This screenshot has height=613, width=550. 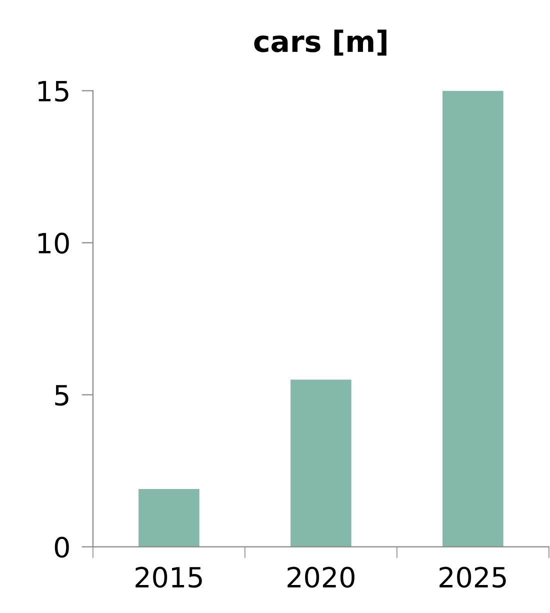 What do you see at coordinates (321, 577) in the screenshot?
I see `x-tick-label: 2020` at bounding box center [321, 577].